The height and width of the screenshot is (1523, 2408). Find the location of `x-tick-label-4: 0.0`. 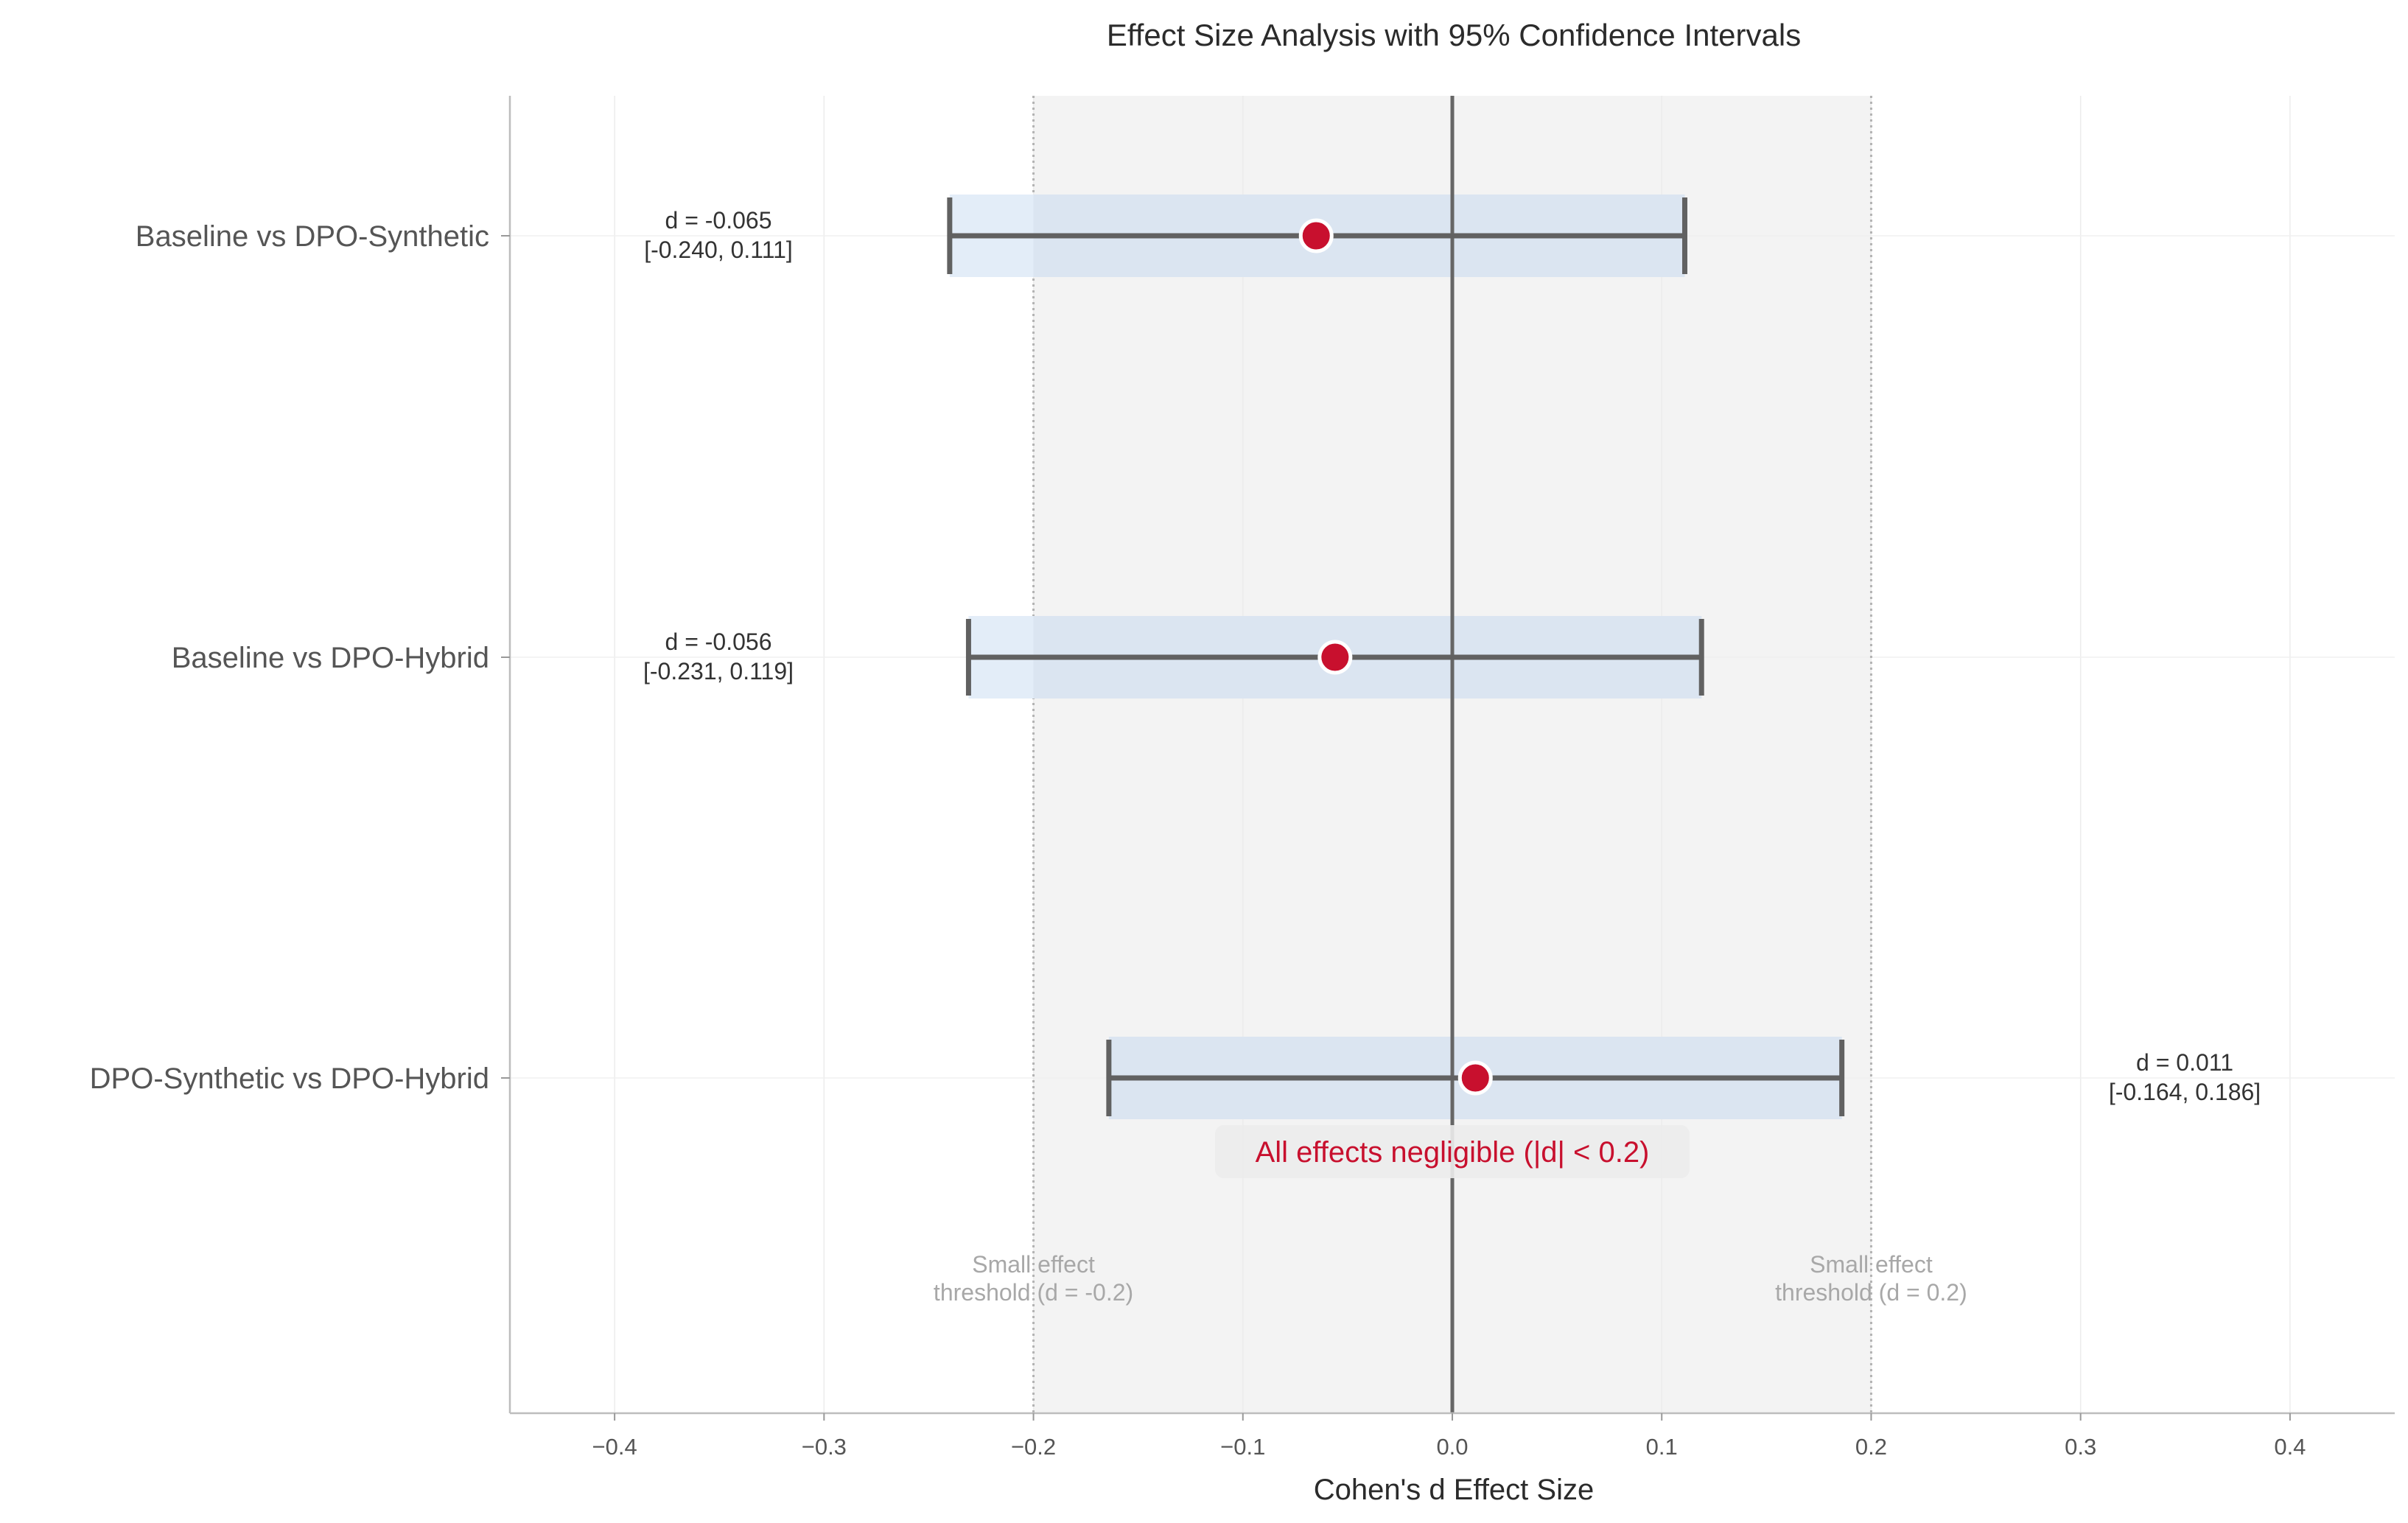

x-tick-label-4: 0.0 is located at coordinates (1452, 1447).